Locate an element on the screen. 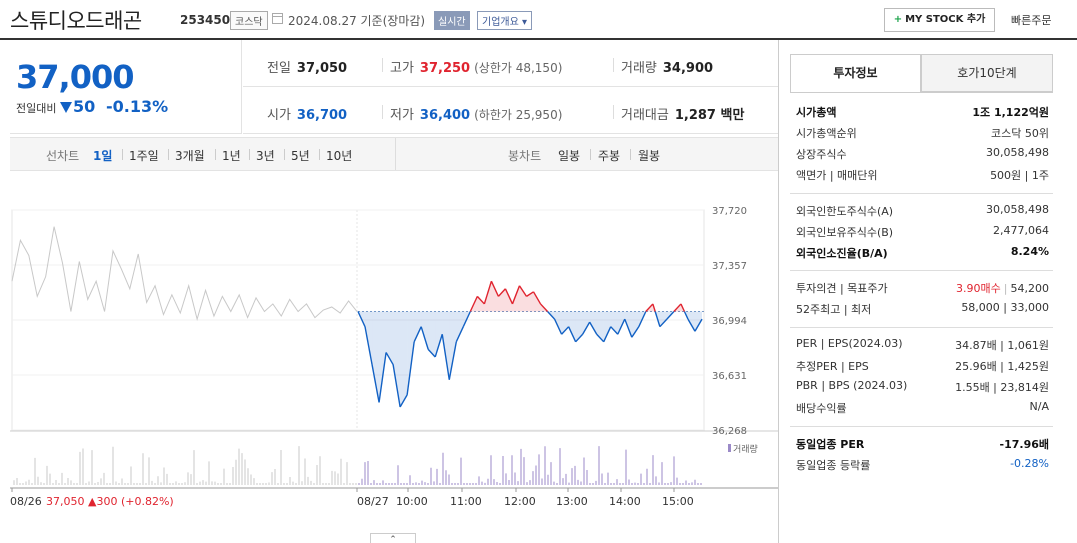  stock-code: 253450 is located at coordinates (205, 20).